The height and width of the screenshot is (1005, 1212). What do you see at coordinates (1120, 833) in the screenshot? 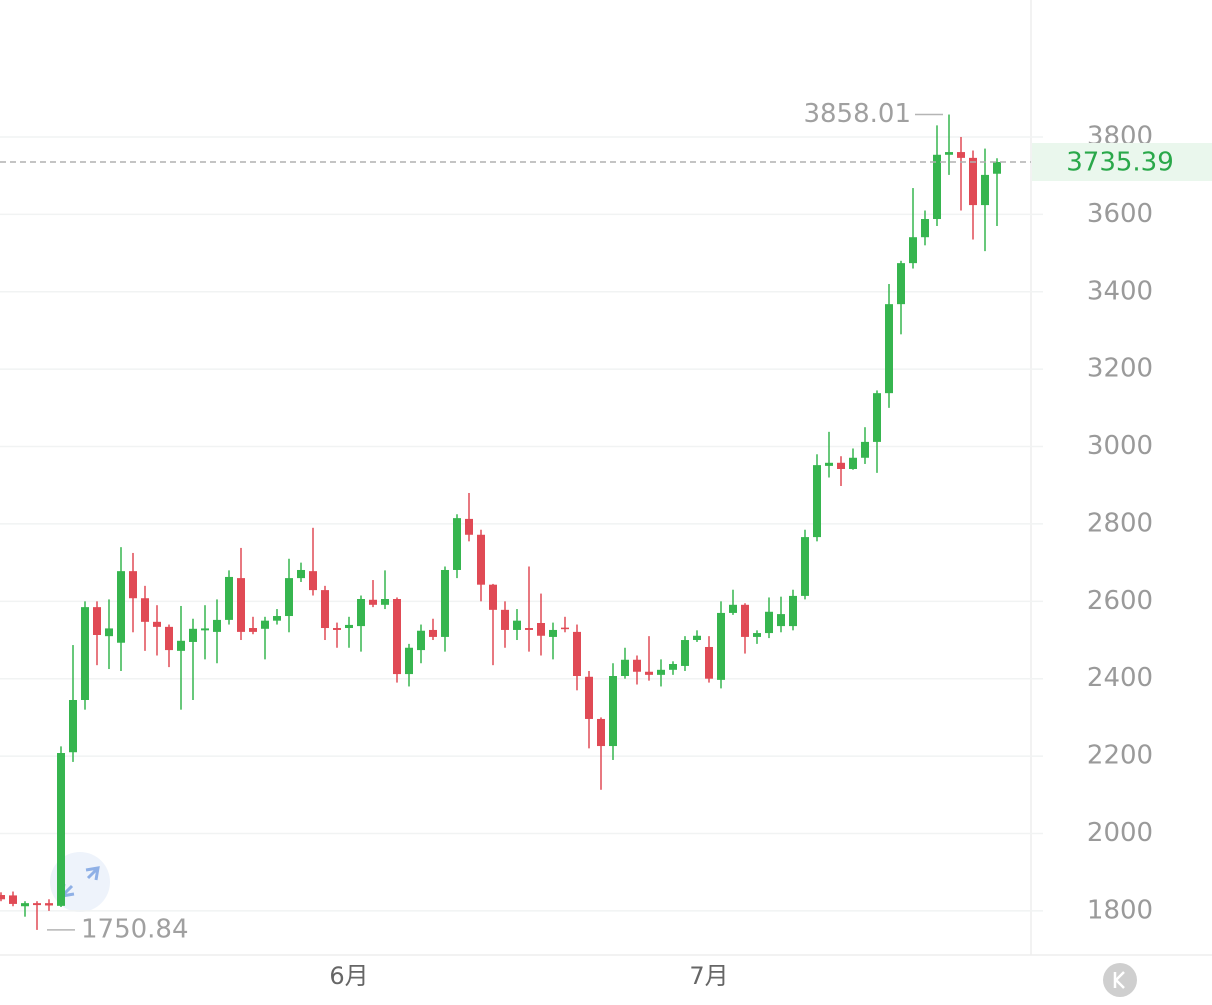
I see `y-tick-label: 2000` at bounding box center [1120, 833].